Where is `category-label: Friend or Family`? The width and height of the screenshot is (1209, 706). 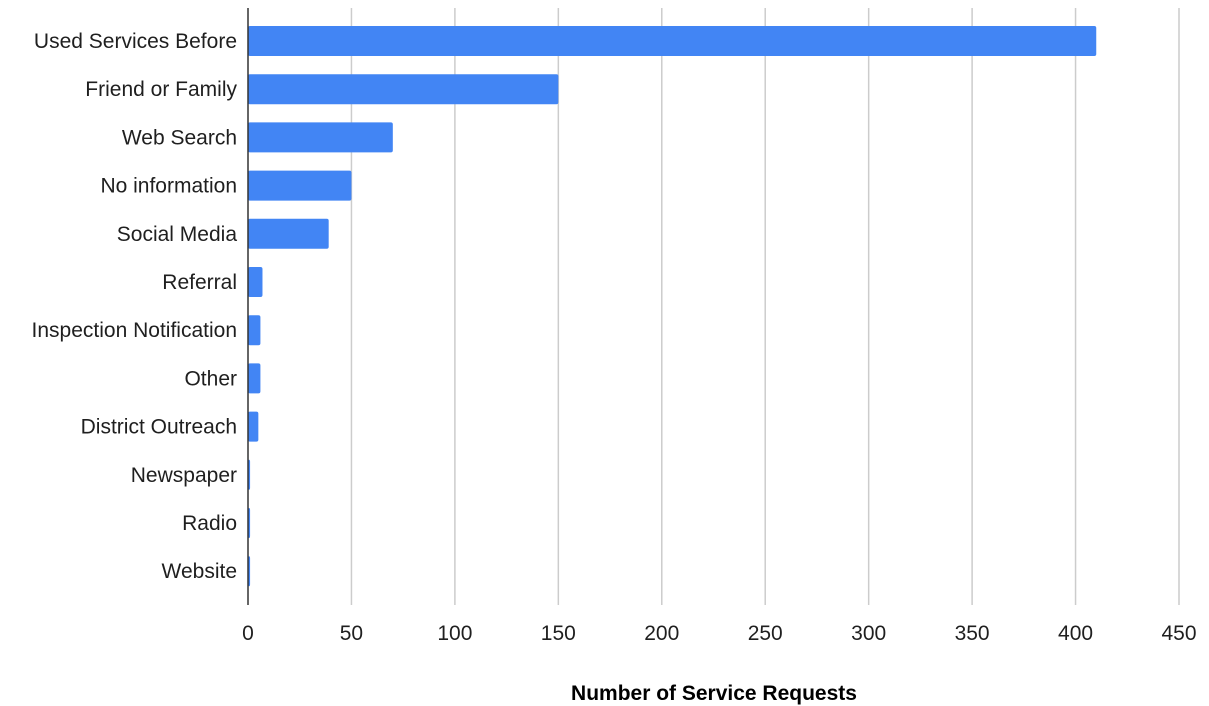
category-label: Friend or Family is located at coordinates (161, 89).